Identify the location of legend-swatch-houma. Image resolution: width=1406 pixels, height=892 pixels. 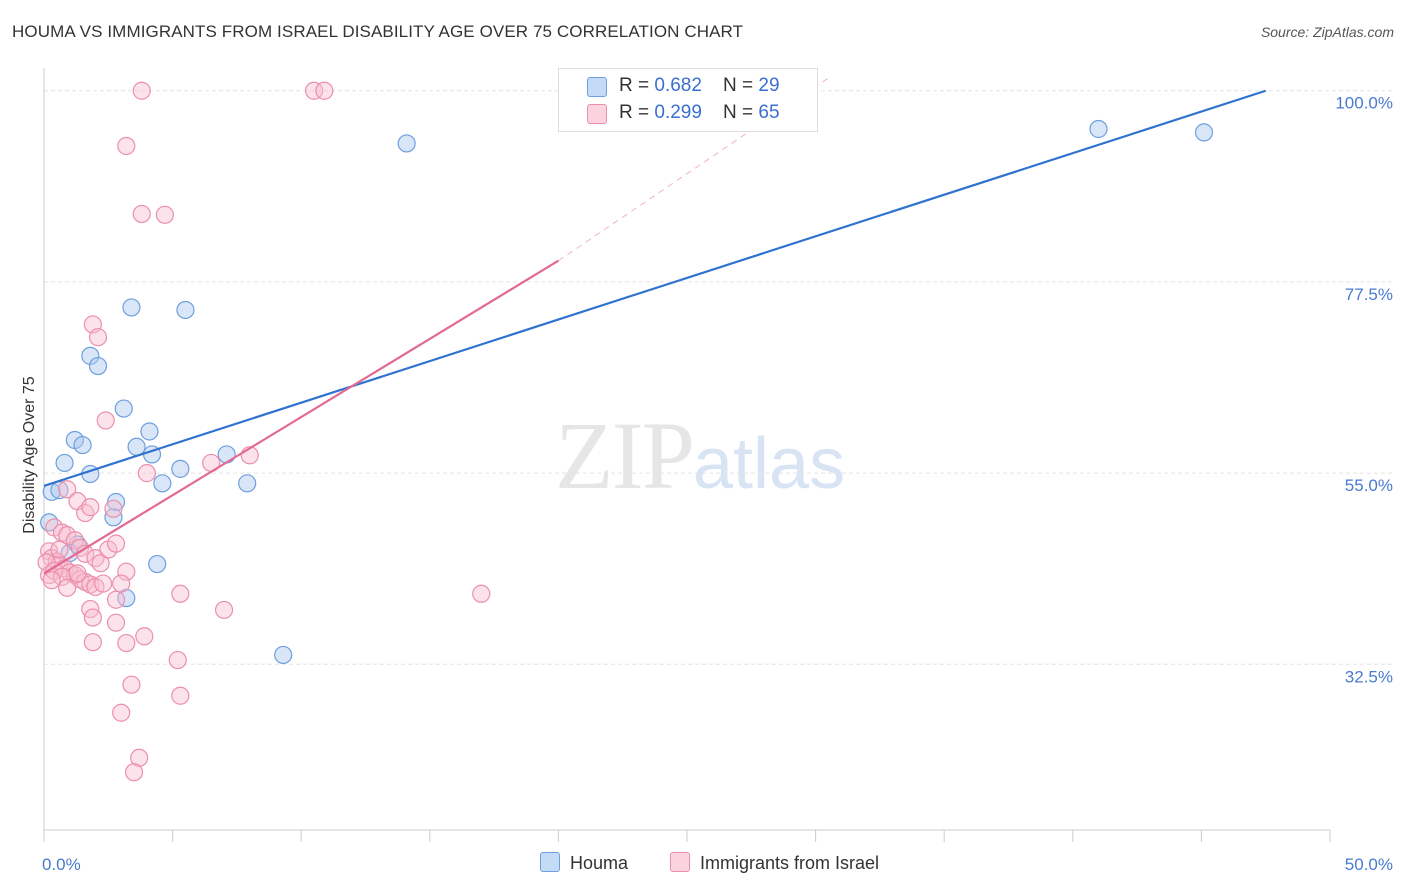
(597, 87).